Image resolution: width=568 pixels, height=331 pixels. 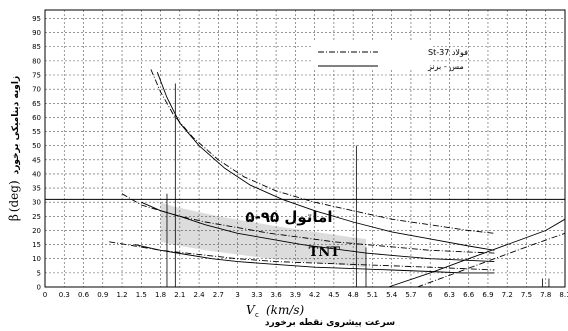 I want to click on y-tick-label: 30, so click(x=36, y=203).